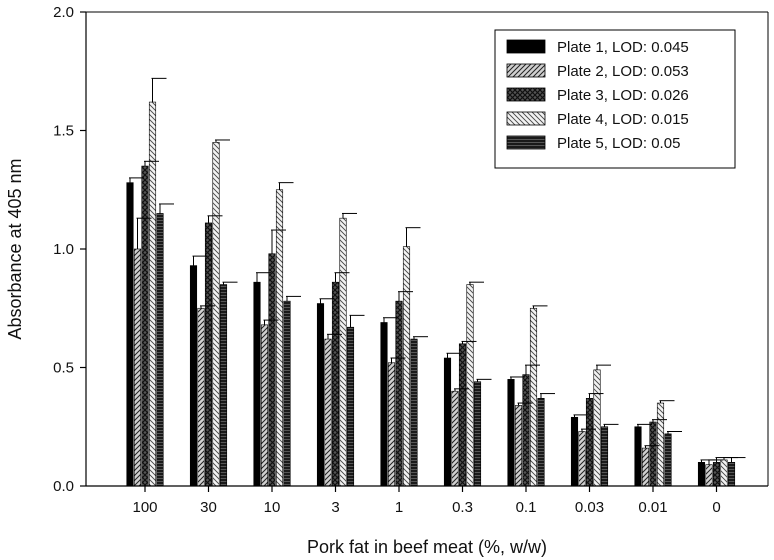 This screenshot has height=560, width=774. Describe the element at coordinates (426, 501) in the screenshot. I see `x-axis-ticks: 100 30 10 3 1 0.3 0.1 0.03 0.01 0` at that location.